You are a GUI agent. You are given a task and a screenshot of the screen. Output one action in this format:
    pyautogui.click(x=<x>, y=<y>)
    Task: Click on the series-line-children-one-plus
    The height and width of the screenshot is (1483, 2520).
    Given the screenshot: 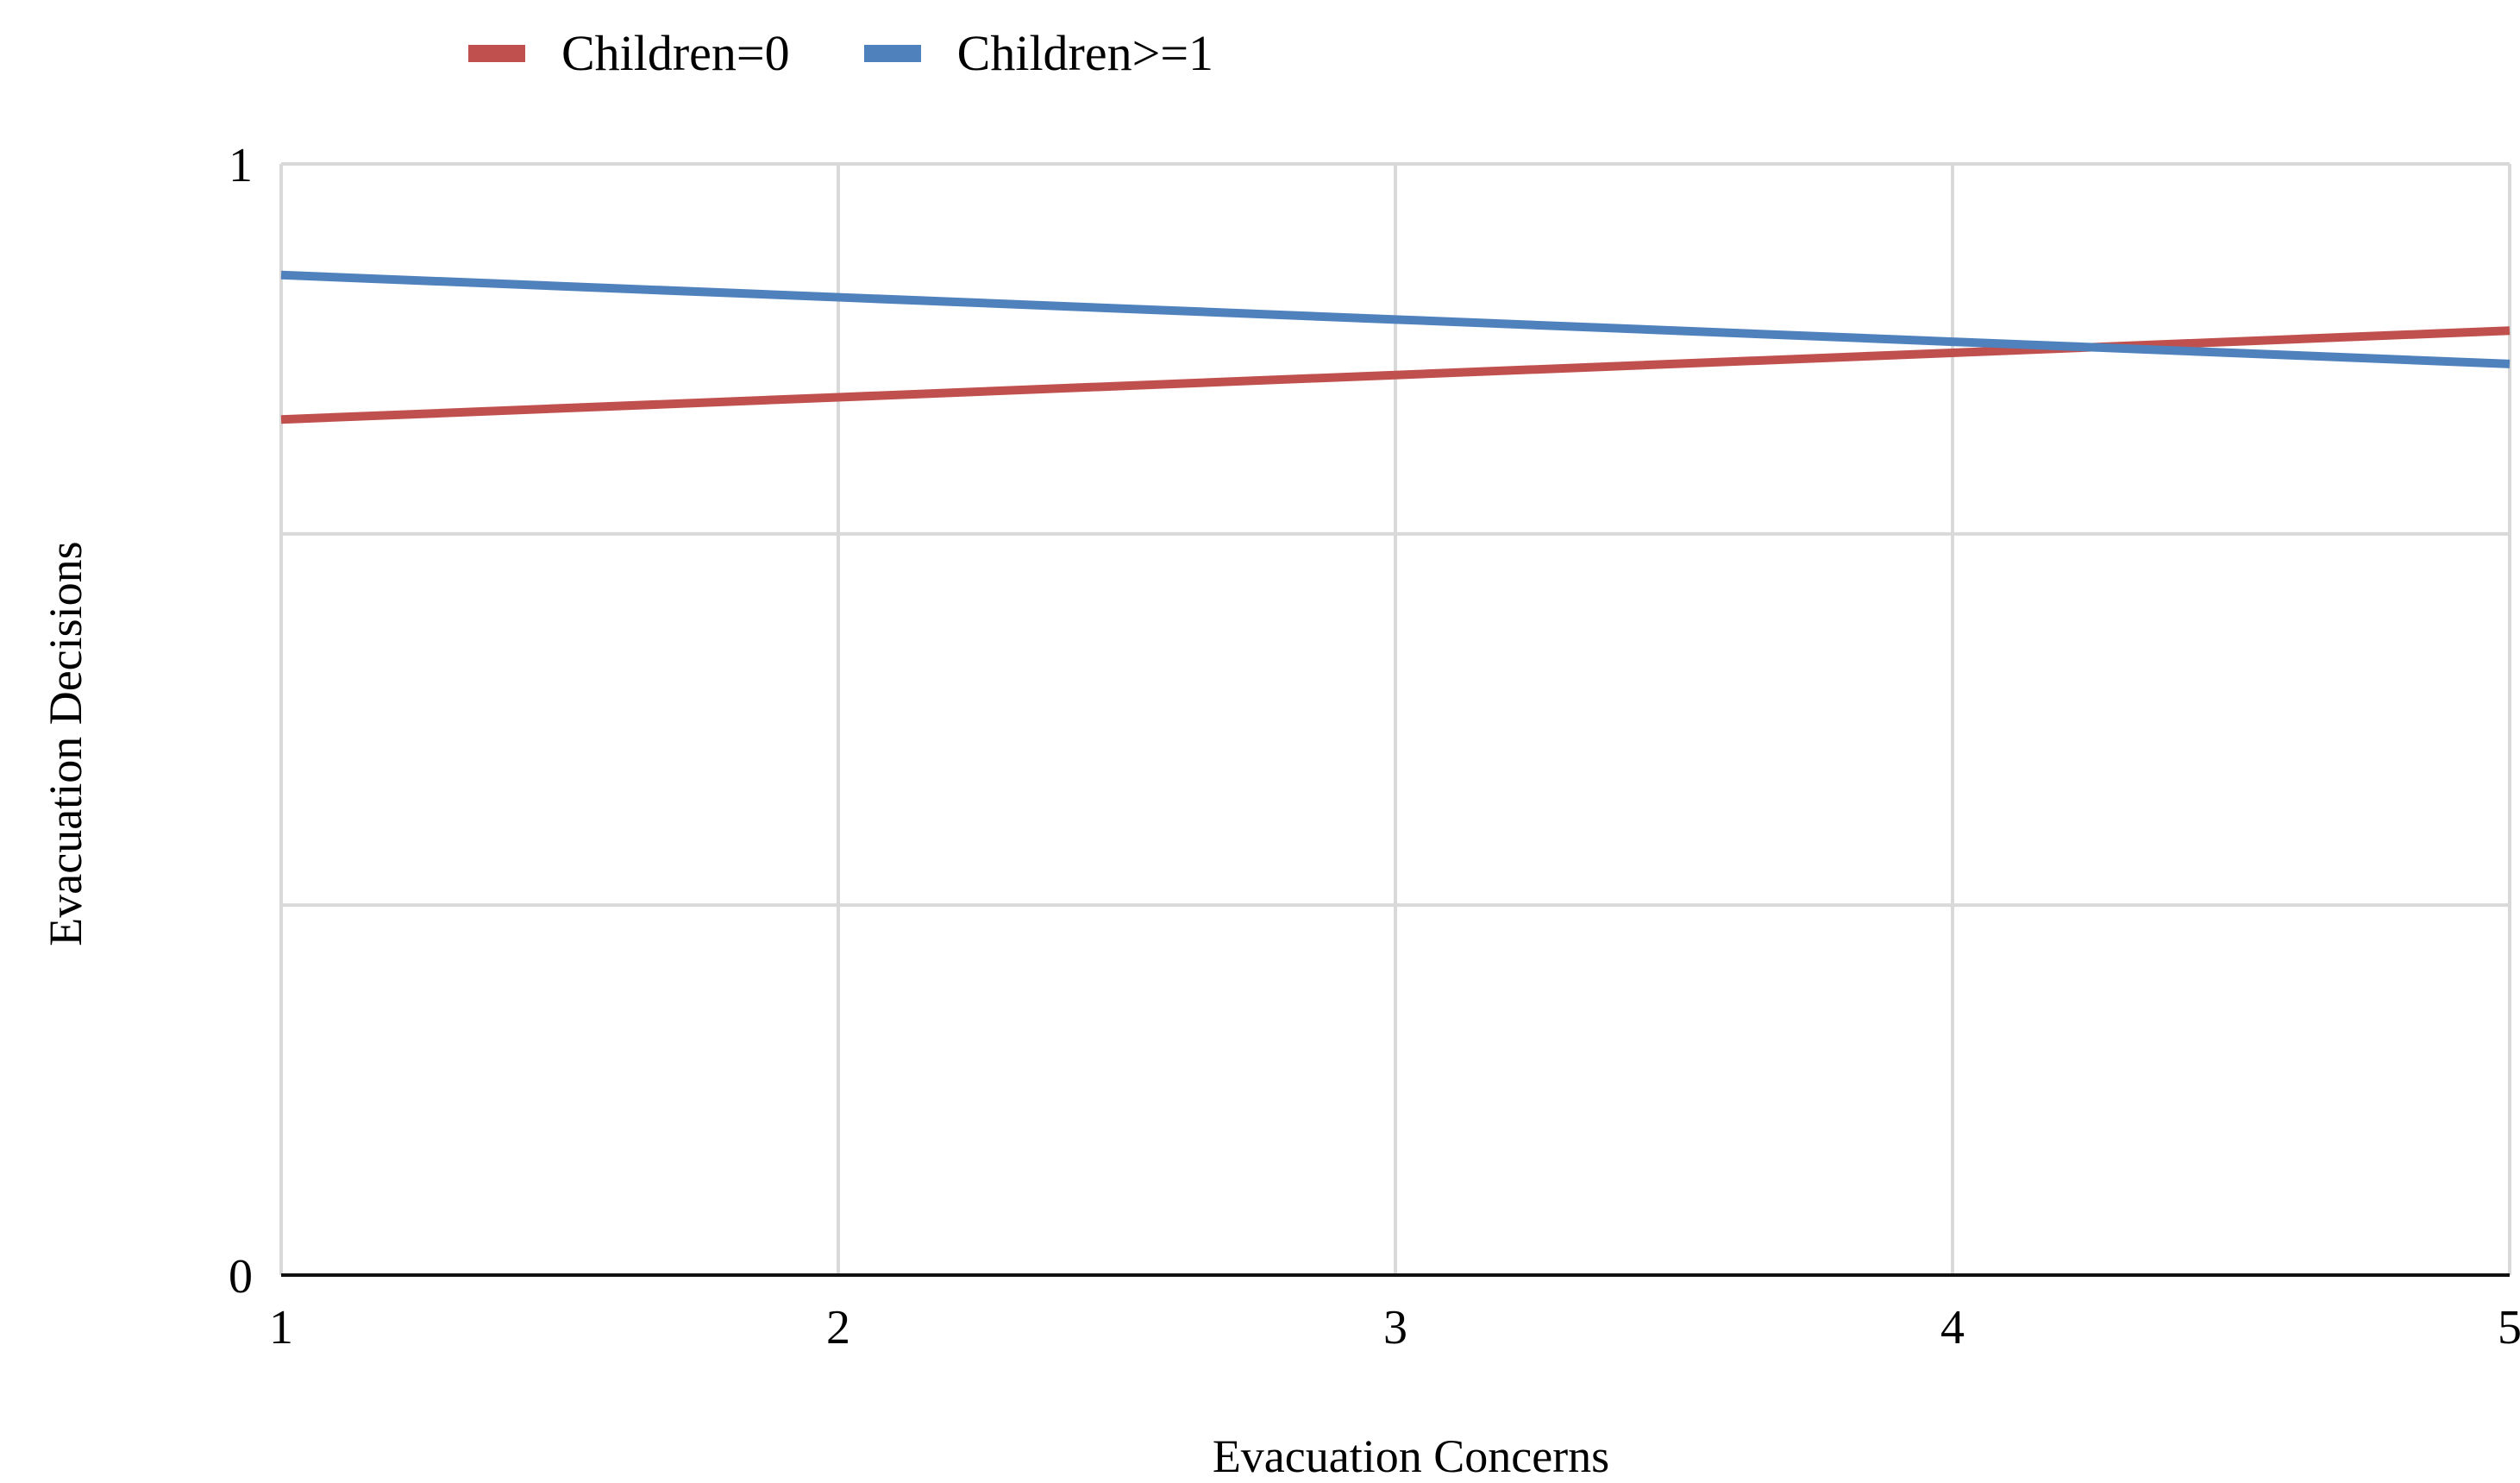 What is the action you would take?
    pyautogui.click(x=1396, y=319)
    